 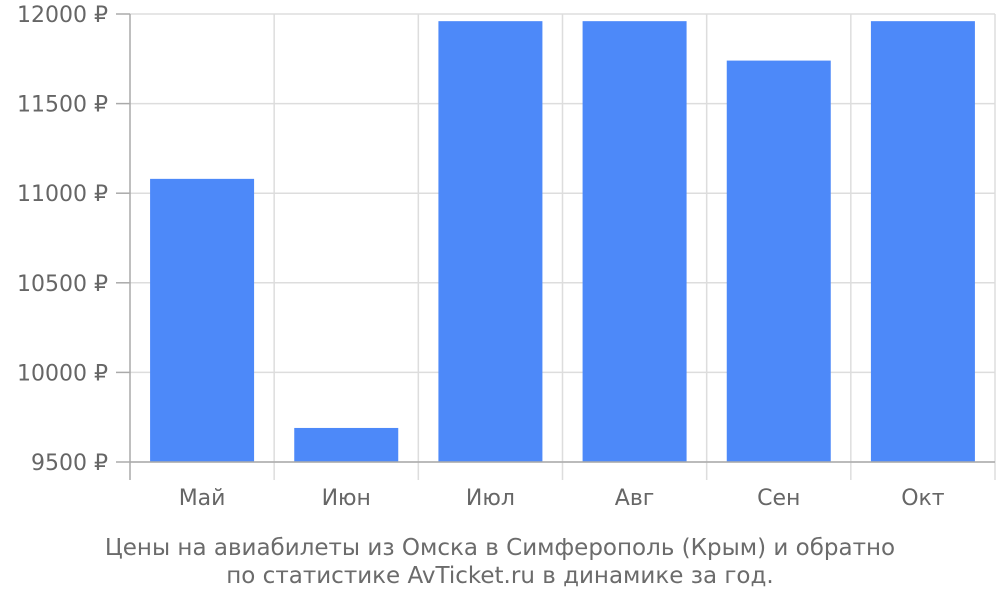 What do you see at coordinates (62, 373) in the screenshot?
I see `y-tick-label: 10000 ₽` at bounding box center [62, 373].